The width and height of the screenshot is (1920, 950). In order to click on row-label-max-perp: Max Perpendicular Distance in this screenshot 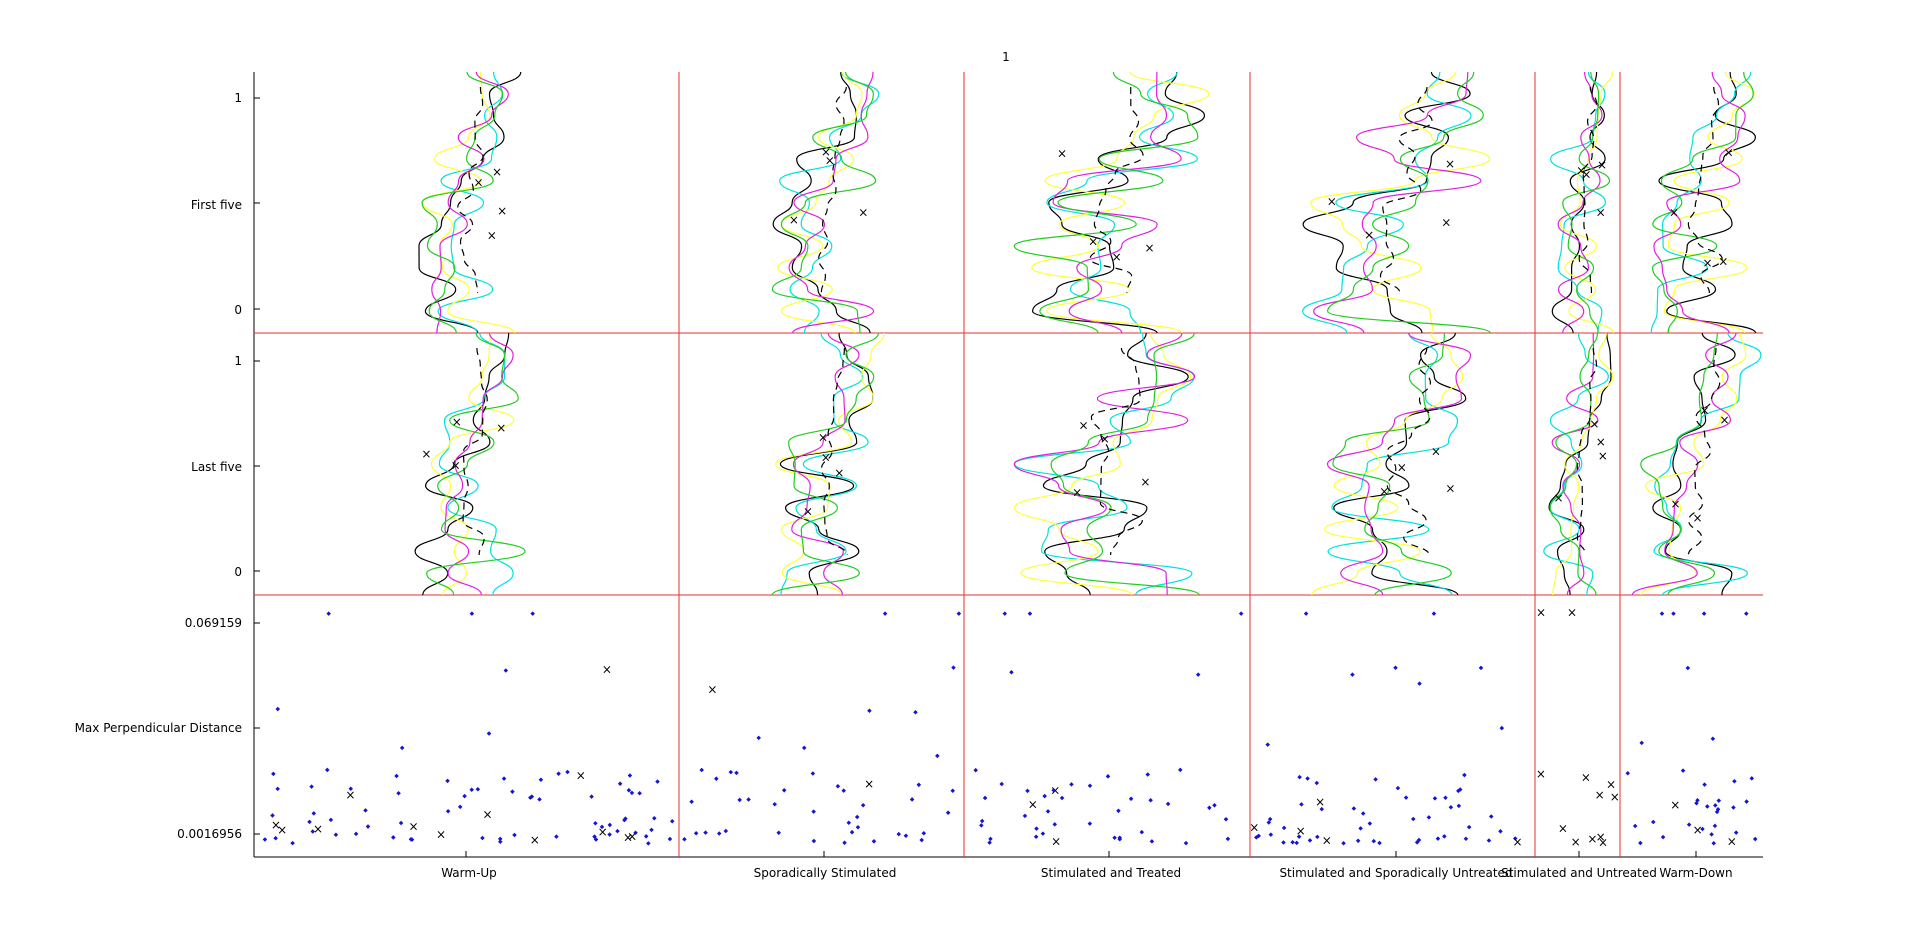, I will do `click(158, 728)`.